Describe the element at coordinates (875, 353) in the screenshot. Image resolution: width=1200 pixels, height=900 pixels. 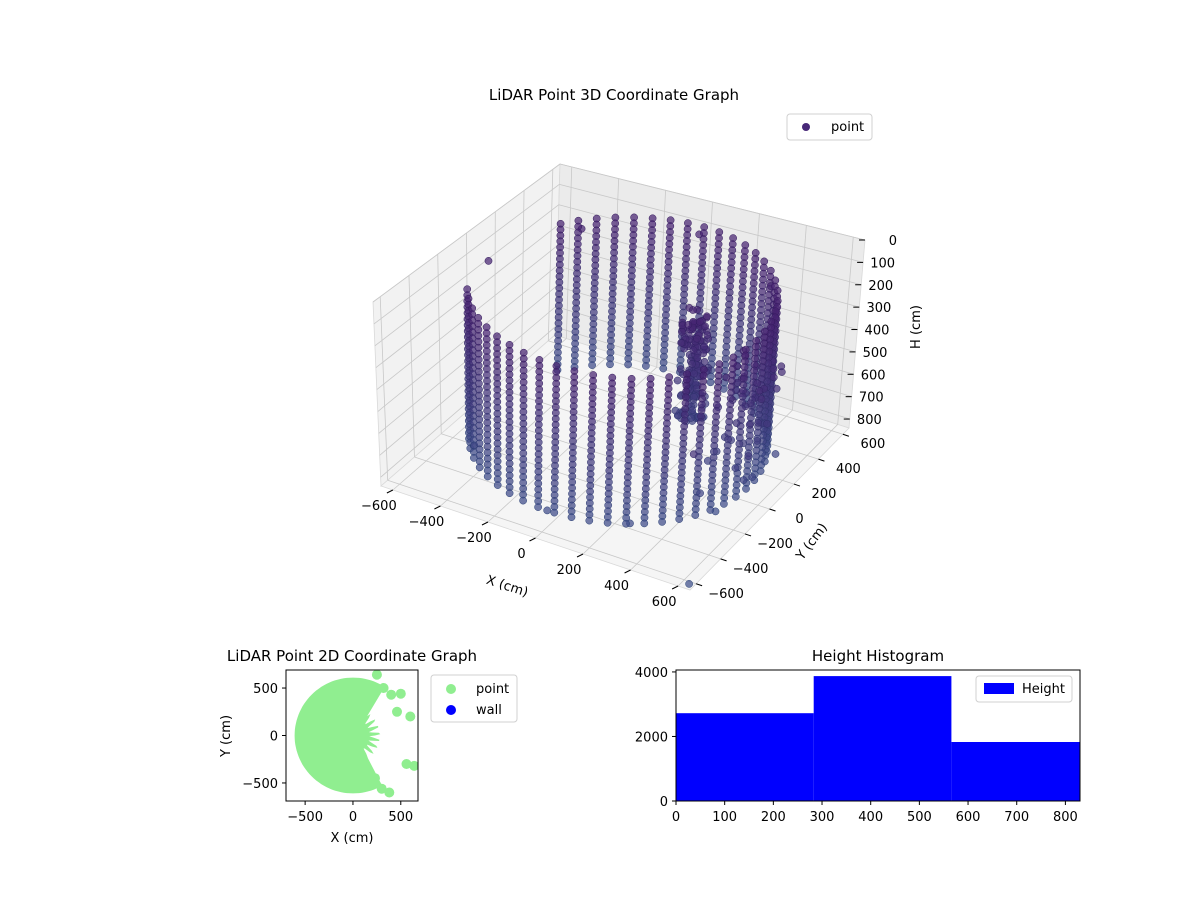
I see `tick-label-z: 500` at that location.